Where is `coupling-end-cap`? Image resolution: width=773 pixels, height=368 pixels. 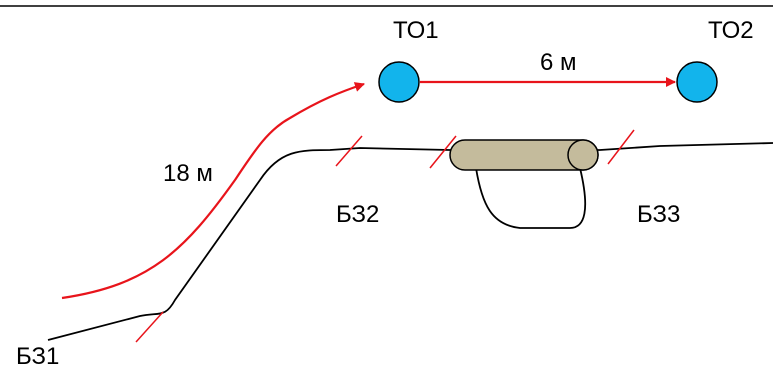 coupling-end-cap is located at coordinates (583, 155).